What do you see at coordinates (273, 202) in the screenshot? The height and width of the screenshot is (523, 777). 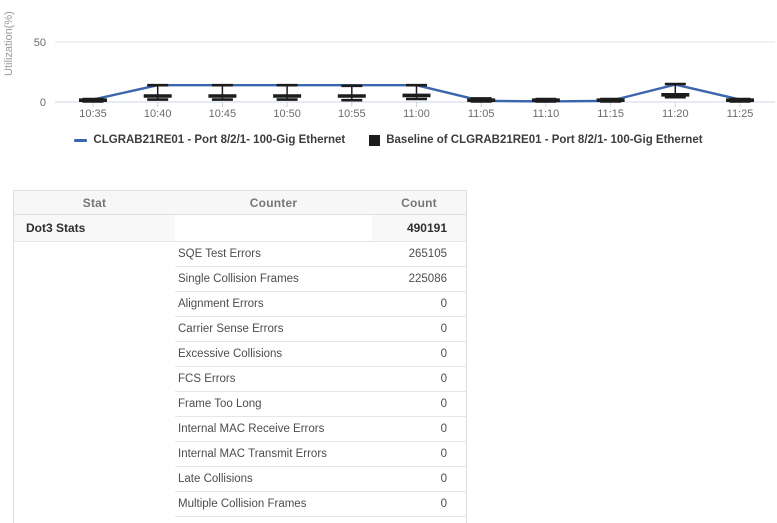 I see `column-header-counter: Counter` at bounding box center [273, 202].